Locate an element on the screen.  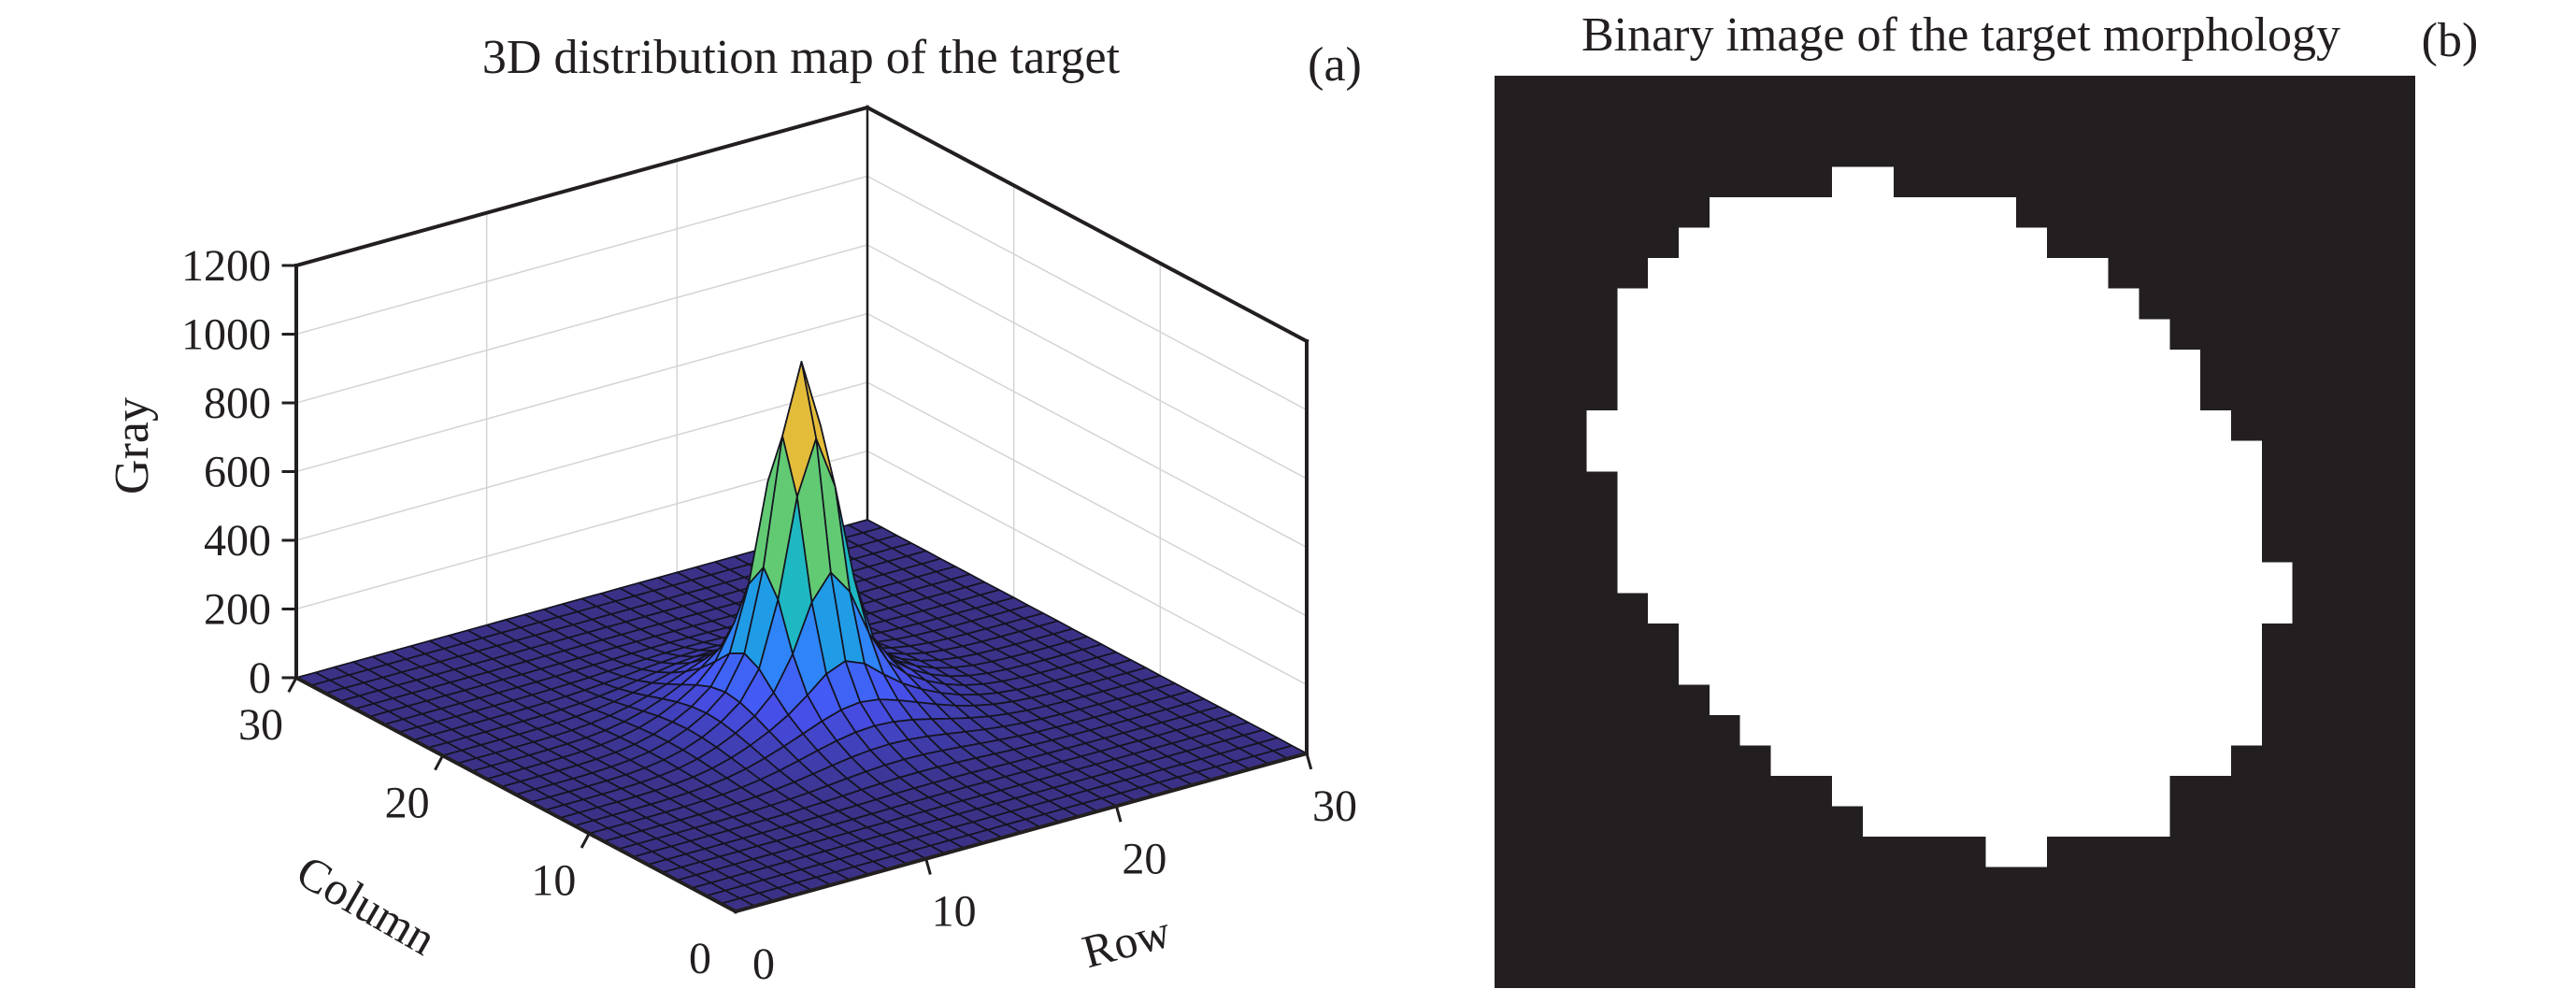
svg-text: 600 is located at coordinates (237, 472).